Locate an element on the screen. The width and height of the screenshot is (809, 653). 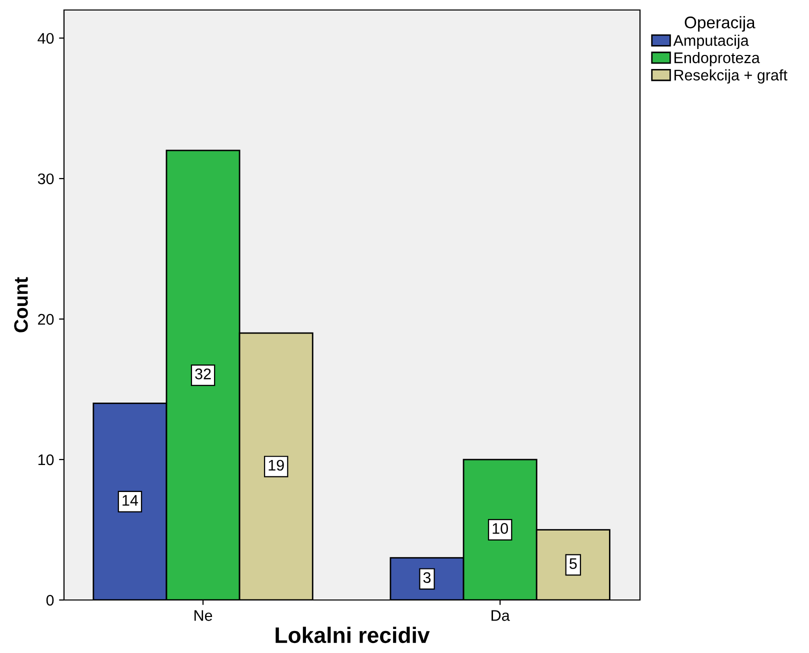
y-tick-label: 30 is located at coordinates (46, 178).